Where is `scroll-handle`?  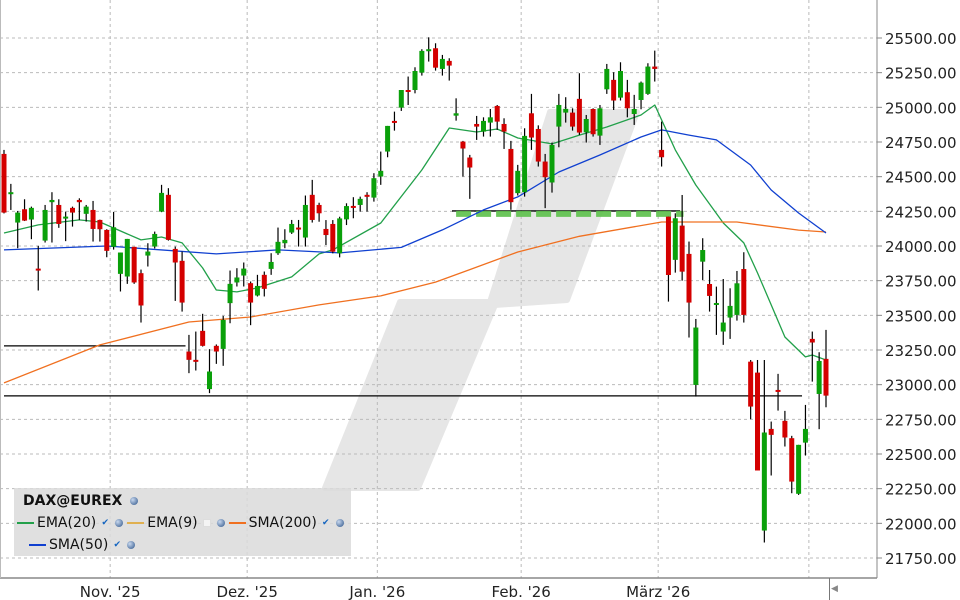
scroll-handle is located at coordinates (829, 589).